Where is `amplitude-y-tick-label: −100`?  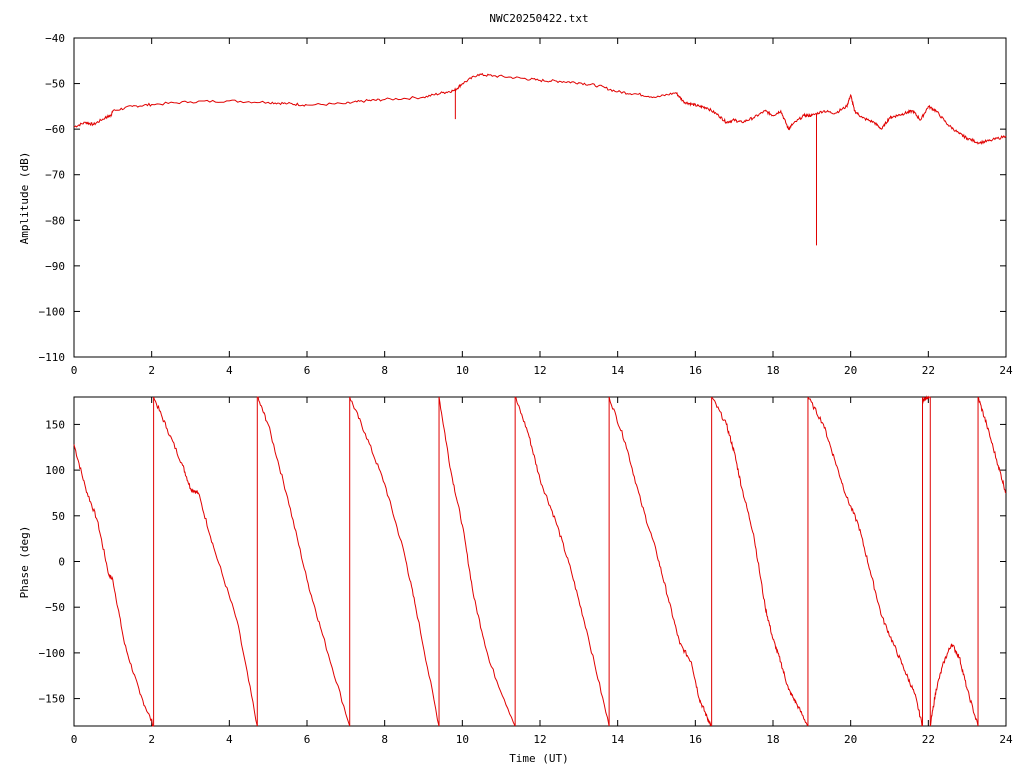
amplitude-y-tick-label: −100 is located at coordinates (52, 311).